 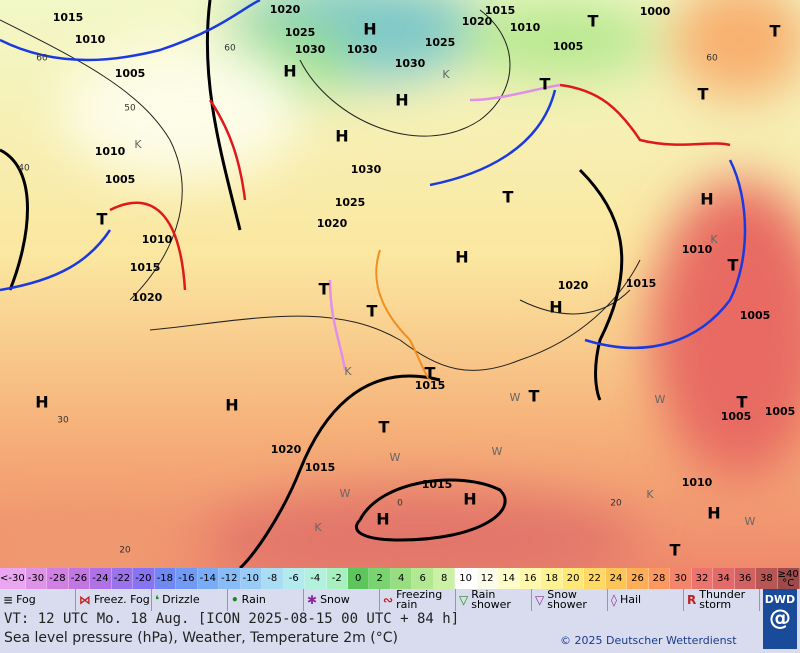 What do you see at coordinates (13, 578) in the screenshot?
I see `scale-cell: <-30` at bounding box center [13, 578].